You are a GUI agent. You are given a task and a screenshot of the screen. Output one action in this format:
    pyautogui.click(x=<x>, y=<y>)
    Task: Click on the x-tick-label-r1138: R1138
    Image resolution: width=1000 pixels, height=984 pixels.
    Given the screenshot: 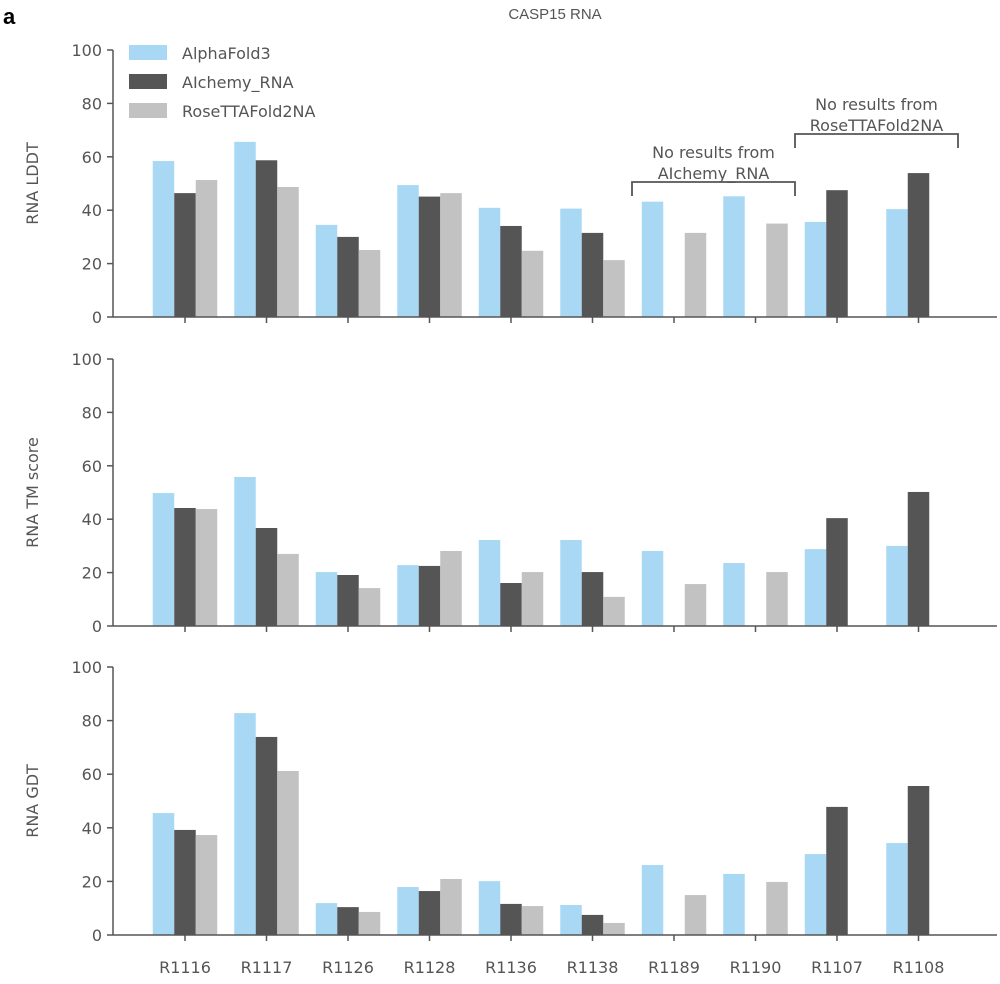 What is the action you would take?
    pyautogui.click(x=593, y=967)
    